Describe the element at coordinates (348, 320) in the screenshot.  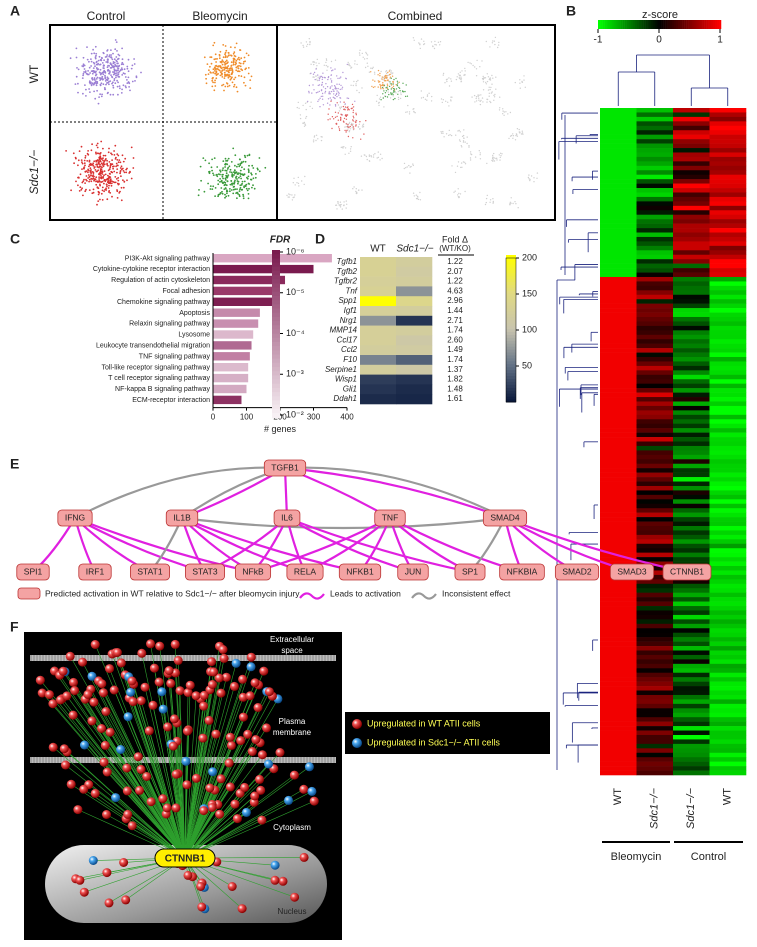
I see `gene-label: Nrg1` at that location.